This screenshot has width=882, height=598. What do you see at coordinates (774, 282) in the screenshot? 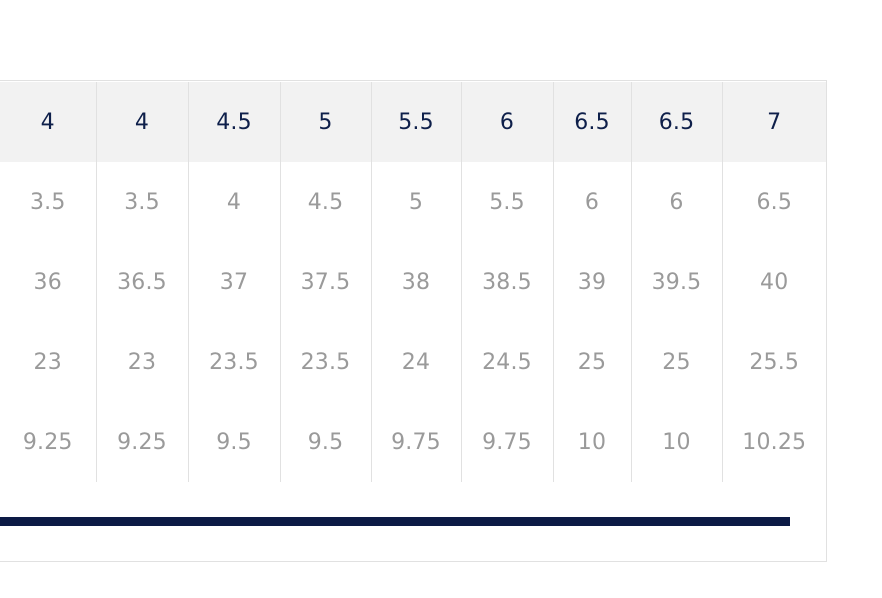
I see `table-cell: 40` at bounding box center [774, 282].